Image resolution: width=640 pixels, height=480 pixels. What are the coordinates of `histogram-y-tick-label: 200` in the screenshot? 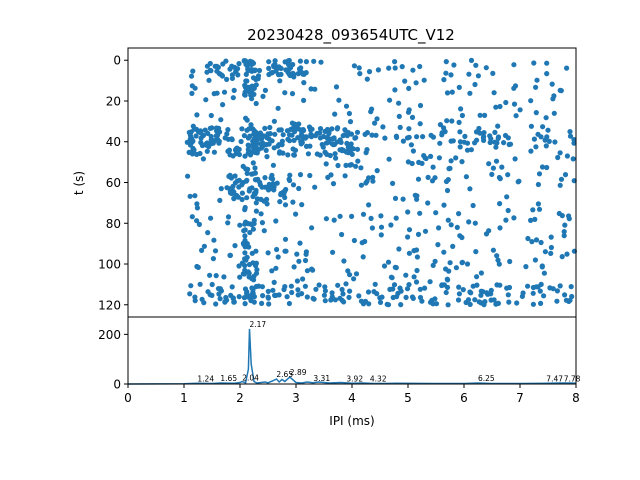 It's located at (109, 335).